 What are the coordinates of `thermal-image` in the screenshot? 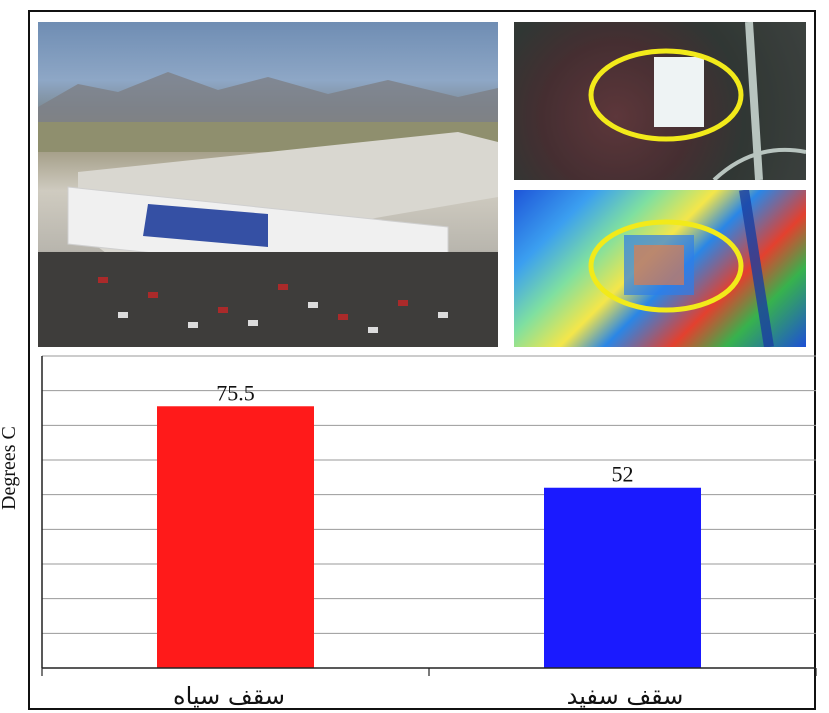 It's located at (660, 268).